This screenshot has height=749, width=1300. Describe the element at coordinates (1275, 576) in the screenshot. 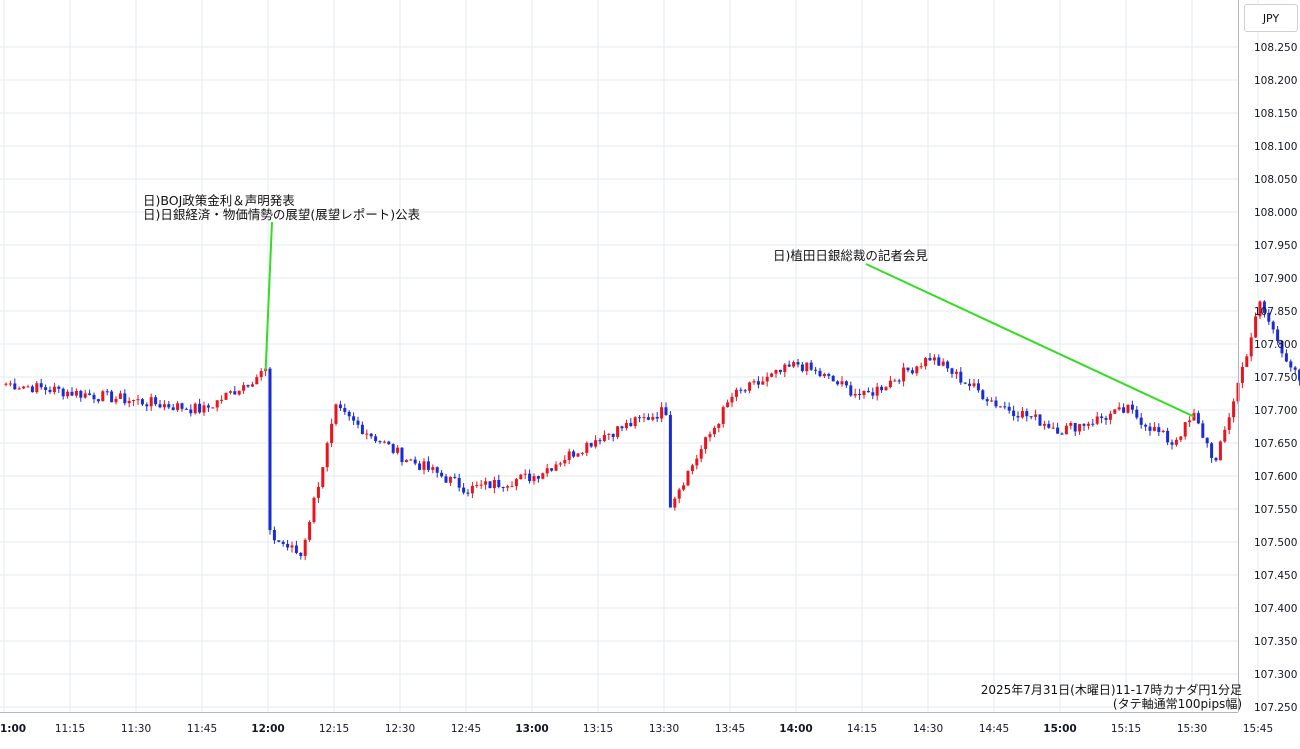

I see `y-tick-label: 107.450` at that location.